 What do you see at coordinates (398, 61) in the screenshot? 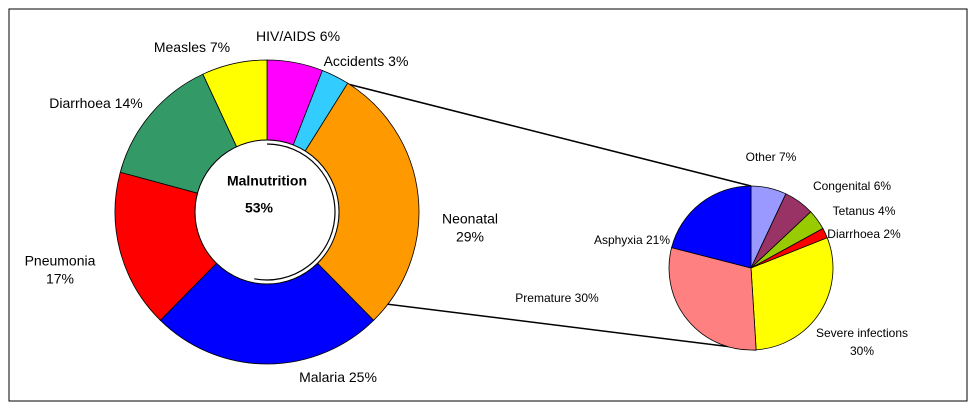
I see `slice-value: 3%` at bounding box center [398, 61].